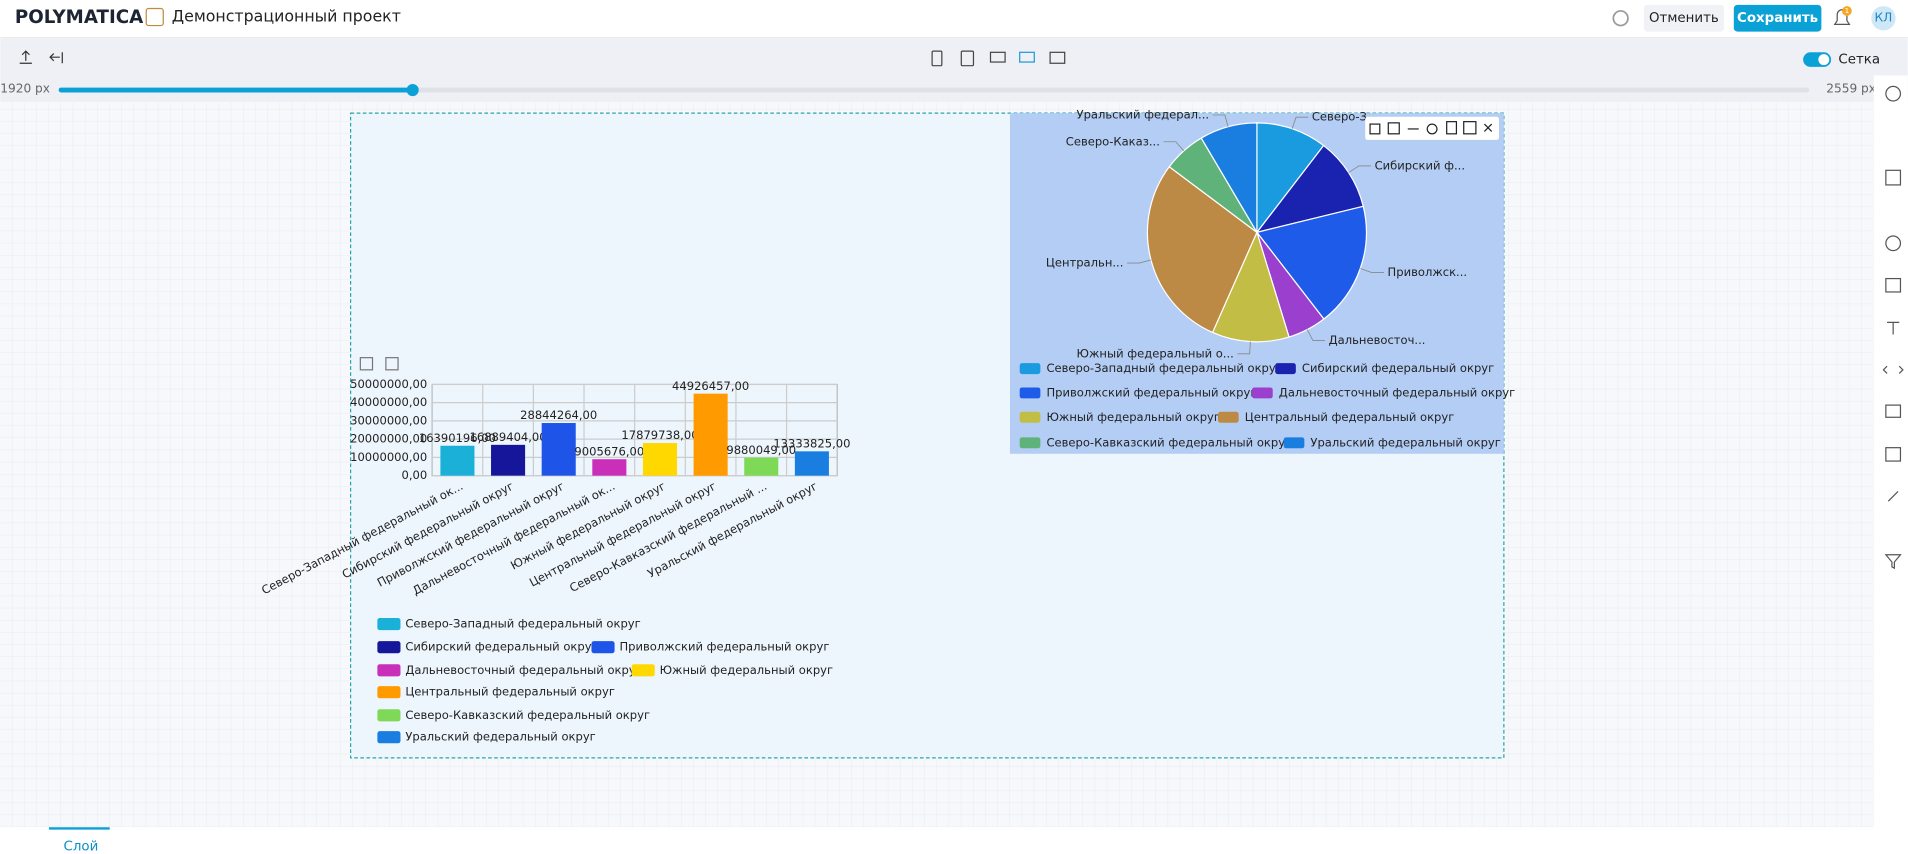  What do you see at coordinates (1893, 93) in the screenshot?
I see `palette-icon` at bounding box center [1893, 93].